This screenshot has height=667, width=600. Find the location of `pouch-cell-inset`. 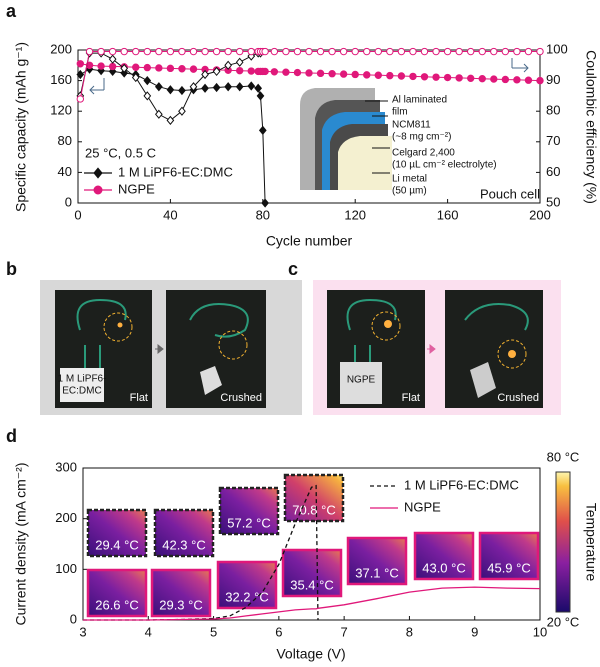

pouch-cell-inset is located at coordinates (346, 139).